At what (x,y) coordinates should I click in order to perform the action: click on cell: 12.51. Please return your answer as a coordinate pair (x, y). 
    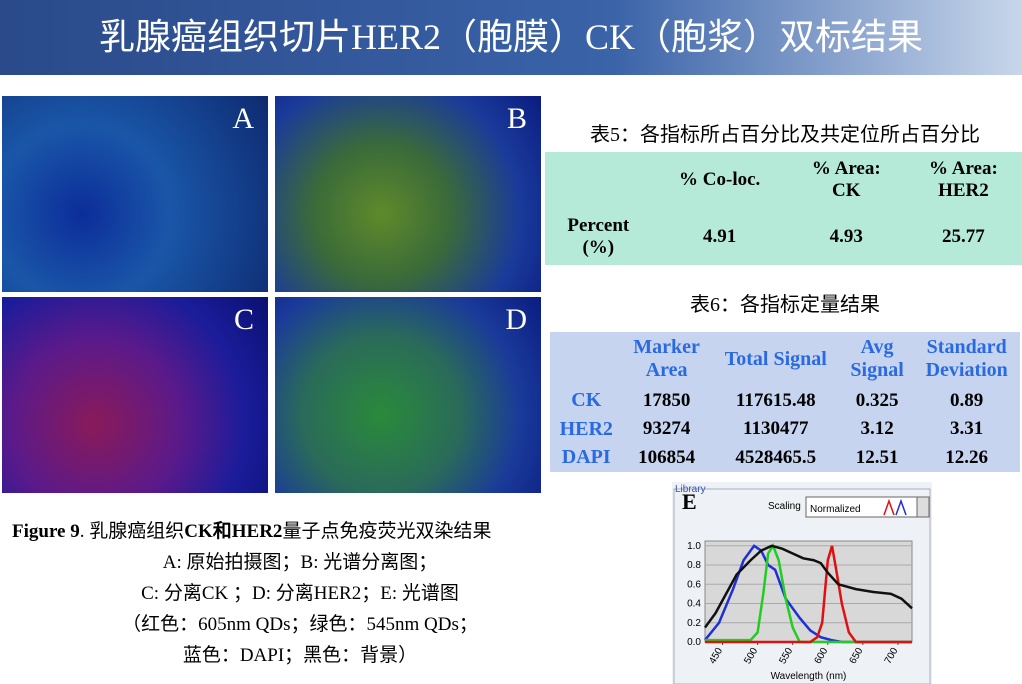
    Looking at the image, I should click on (877, 457).